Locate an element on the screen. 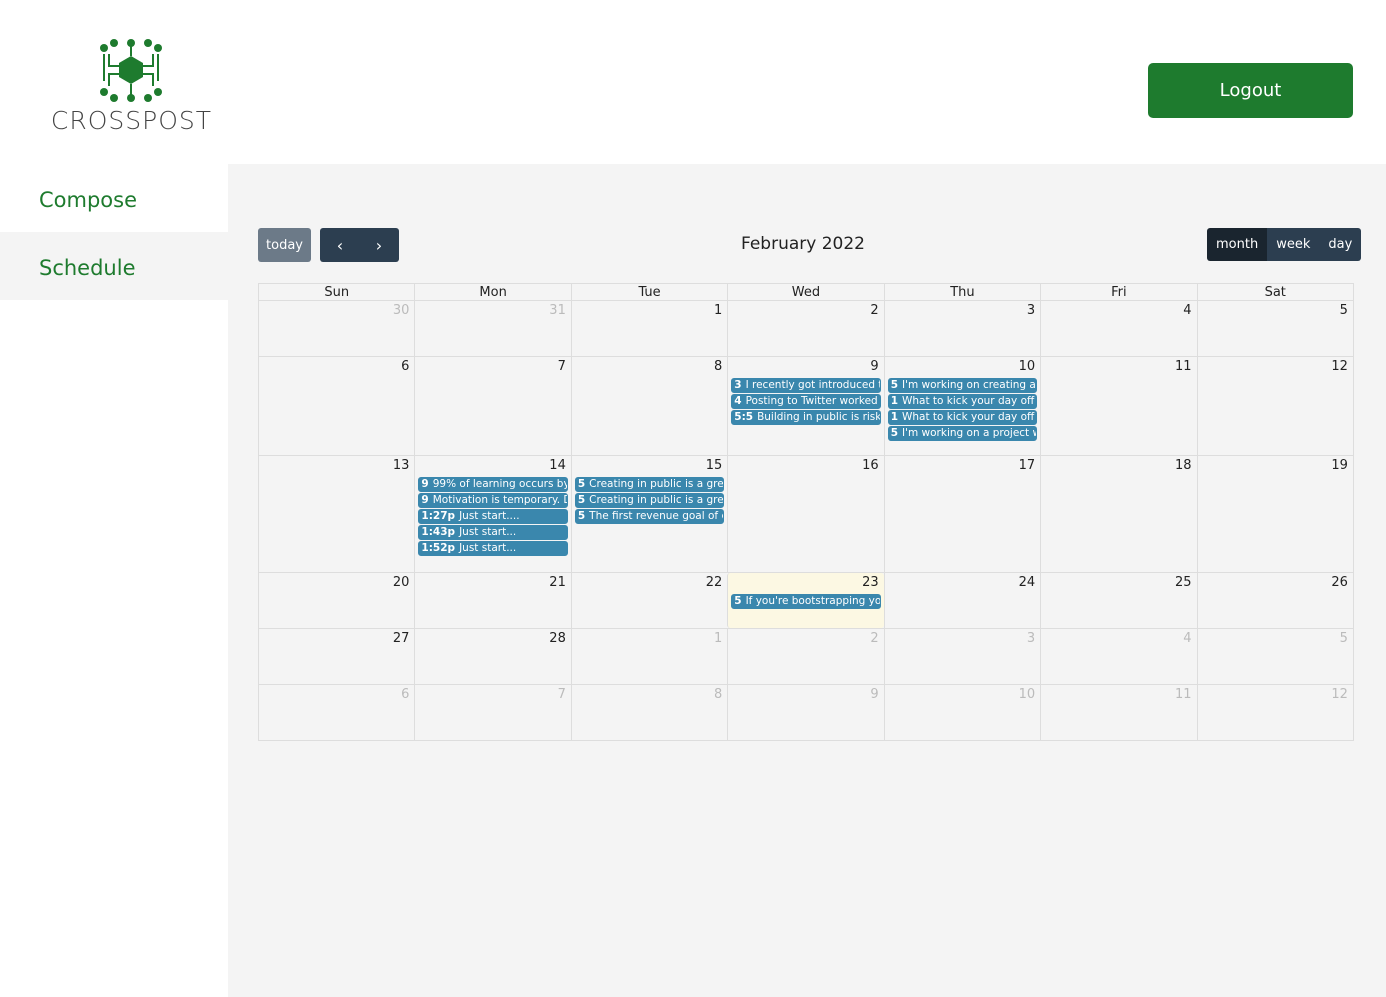  calendar-event: 5 If you're bootstrapping your is located at coordinates (806, 601).